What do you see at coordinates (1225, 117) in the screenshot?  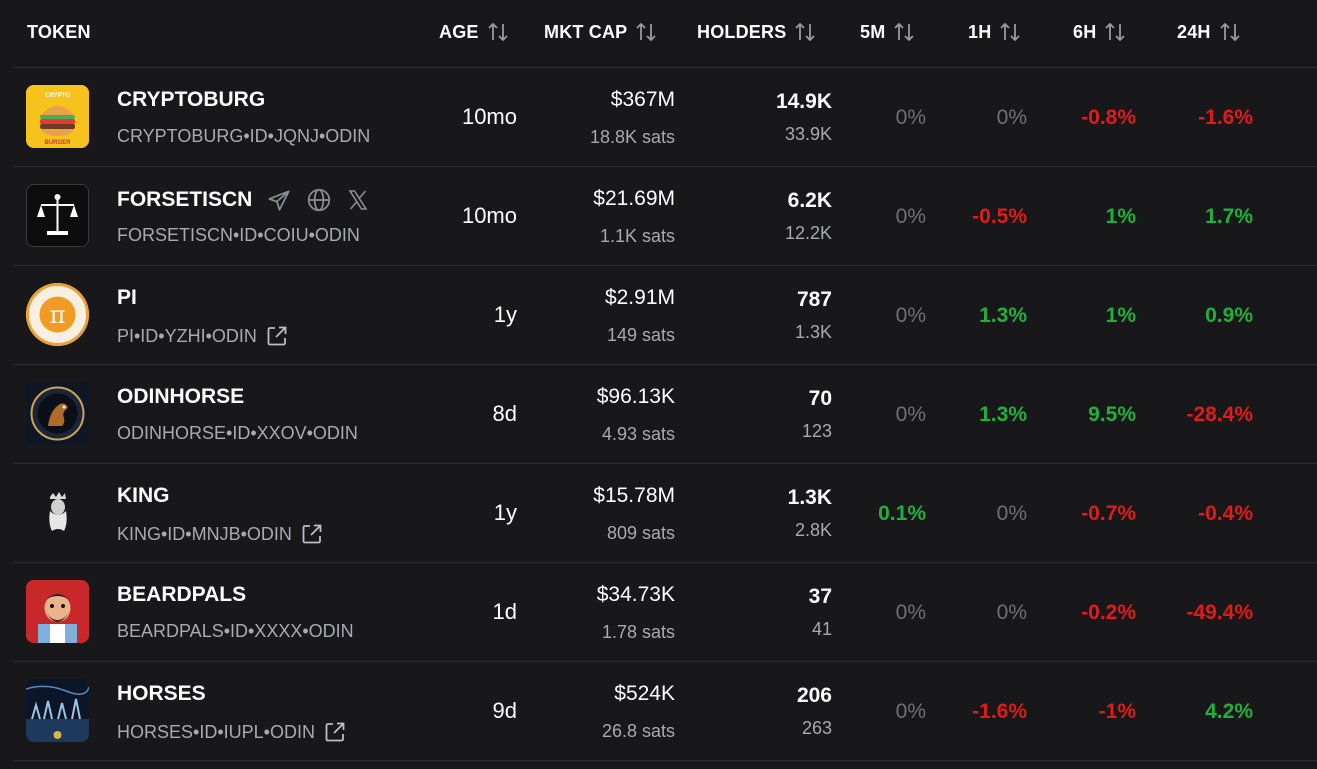 I see `change-24h: -1.6%` at bounding box center [1225, 117].